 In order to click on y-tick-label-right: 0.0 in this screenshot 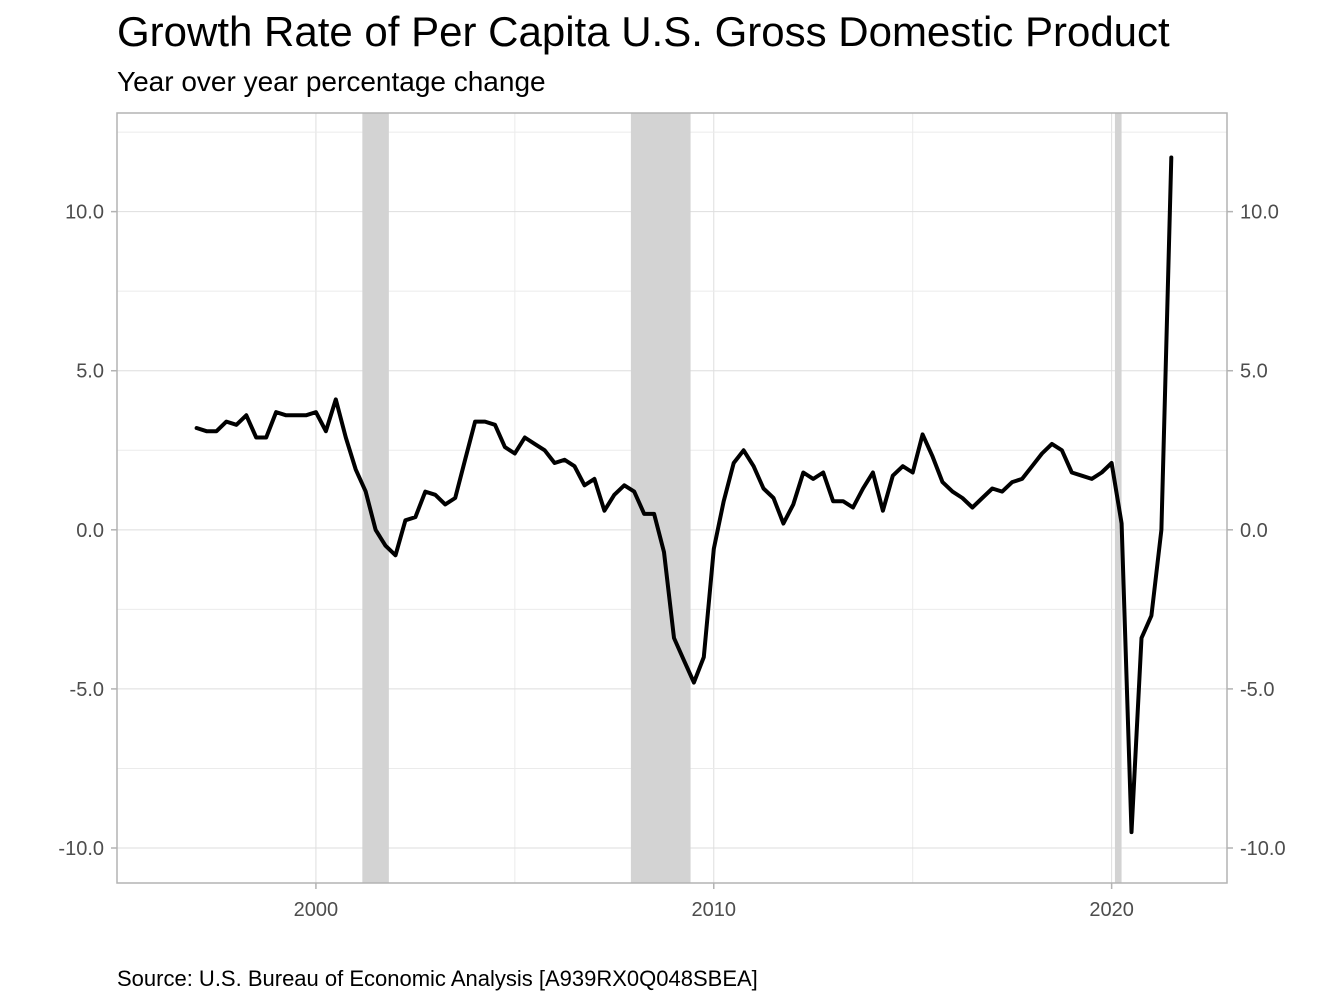, I will do `click(1254, 531)`.